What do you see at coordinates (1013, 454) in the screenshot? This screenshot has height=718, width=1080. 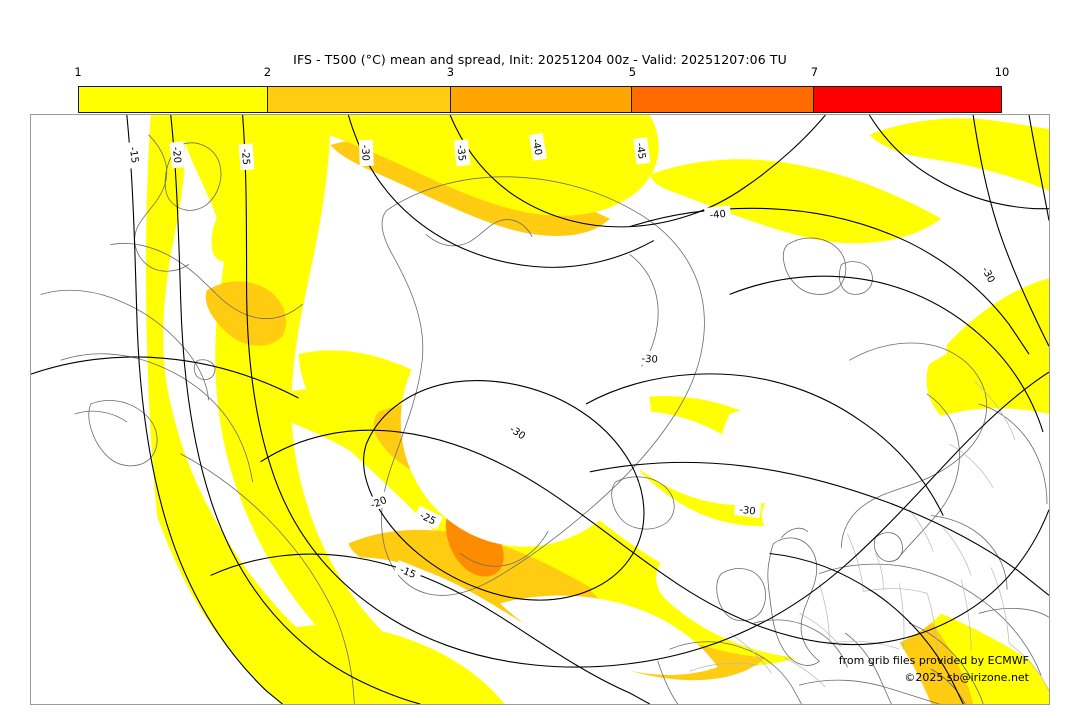 I see `coastline-finland` at bounding box center [1013, 454].